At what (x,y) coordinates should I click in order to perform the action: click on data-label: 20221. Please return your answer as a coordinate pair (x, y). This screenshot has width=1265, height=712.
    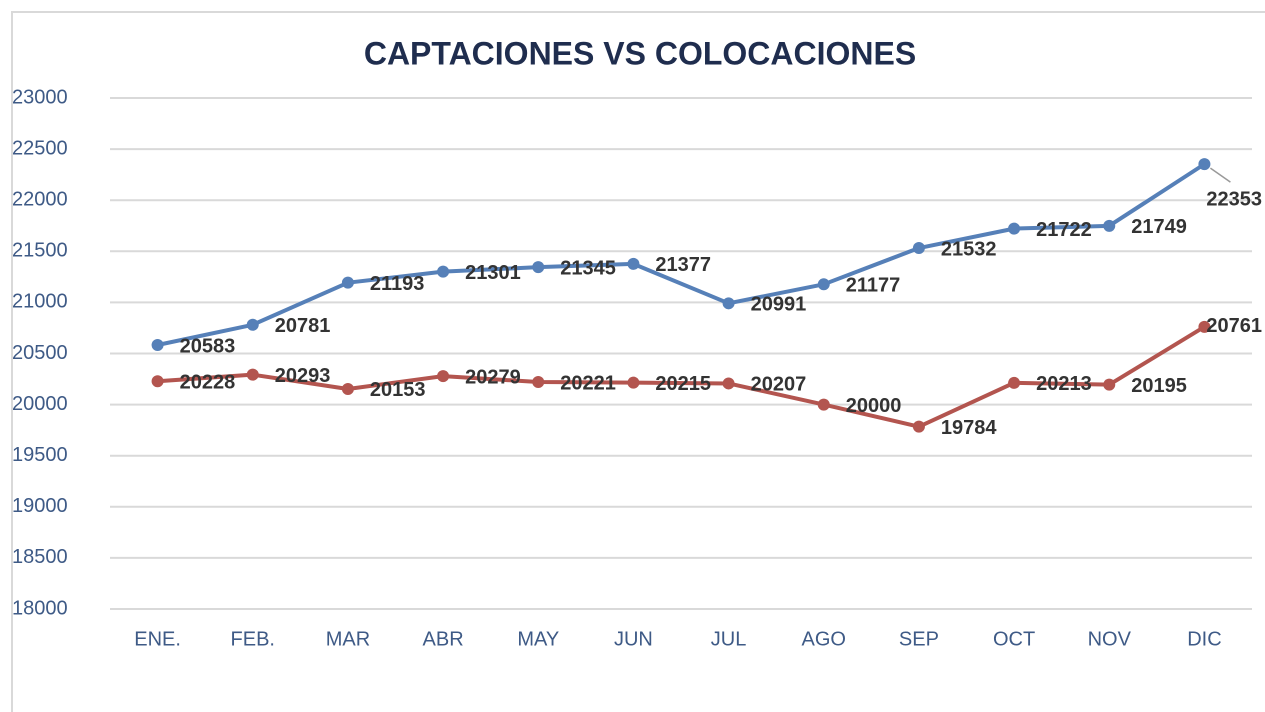
    Looking at the image, I should click on (588, 383).